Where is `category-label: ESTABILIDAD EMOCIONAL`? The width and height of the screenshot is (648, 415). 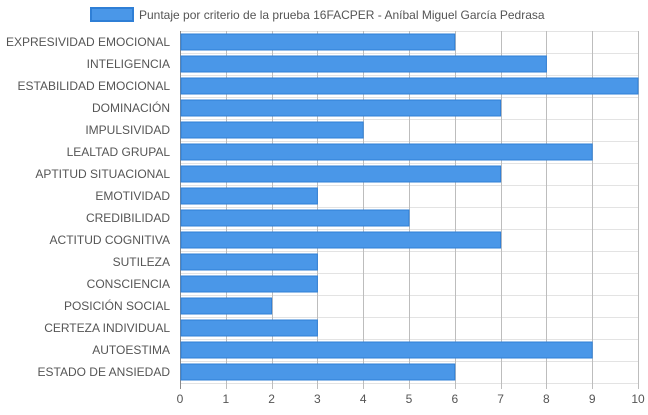 category-label: ESTABILIDAD EMOCIONAL is located at coordinates (94, 86).